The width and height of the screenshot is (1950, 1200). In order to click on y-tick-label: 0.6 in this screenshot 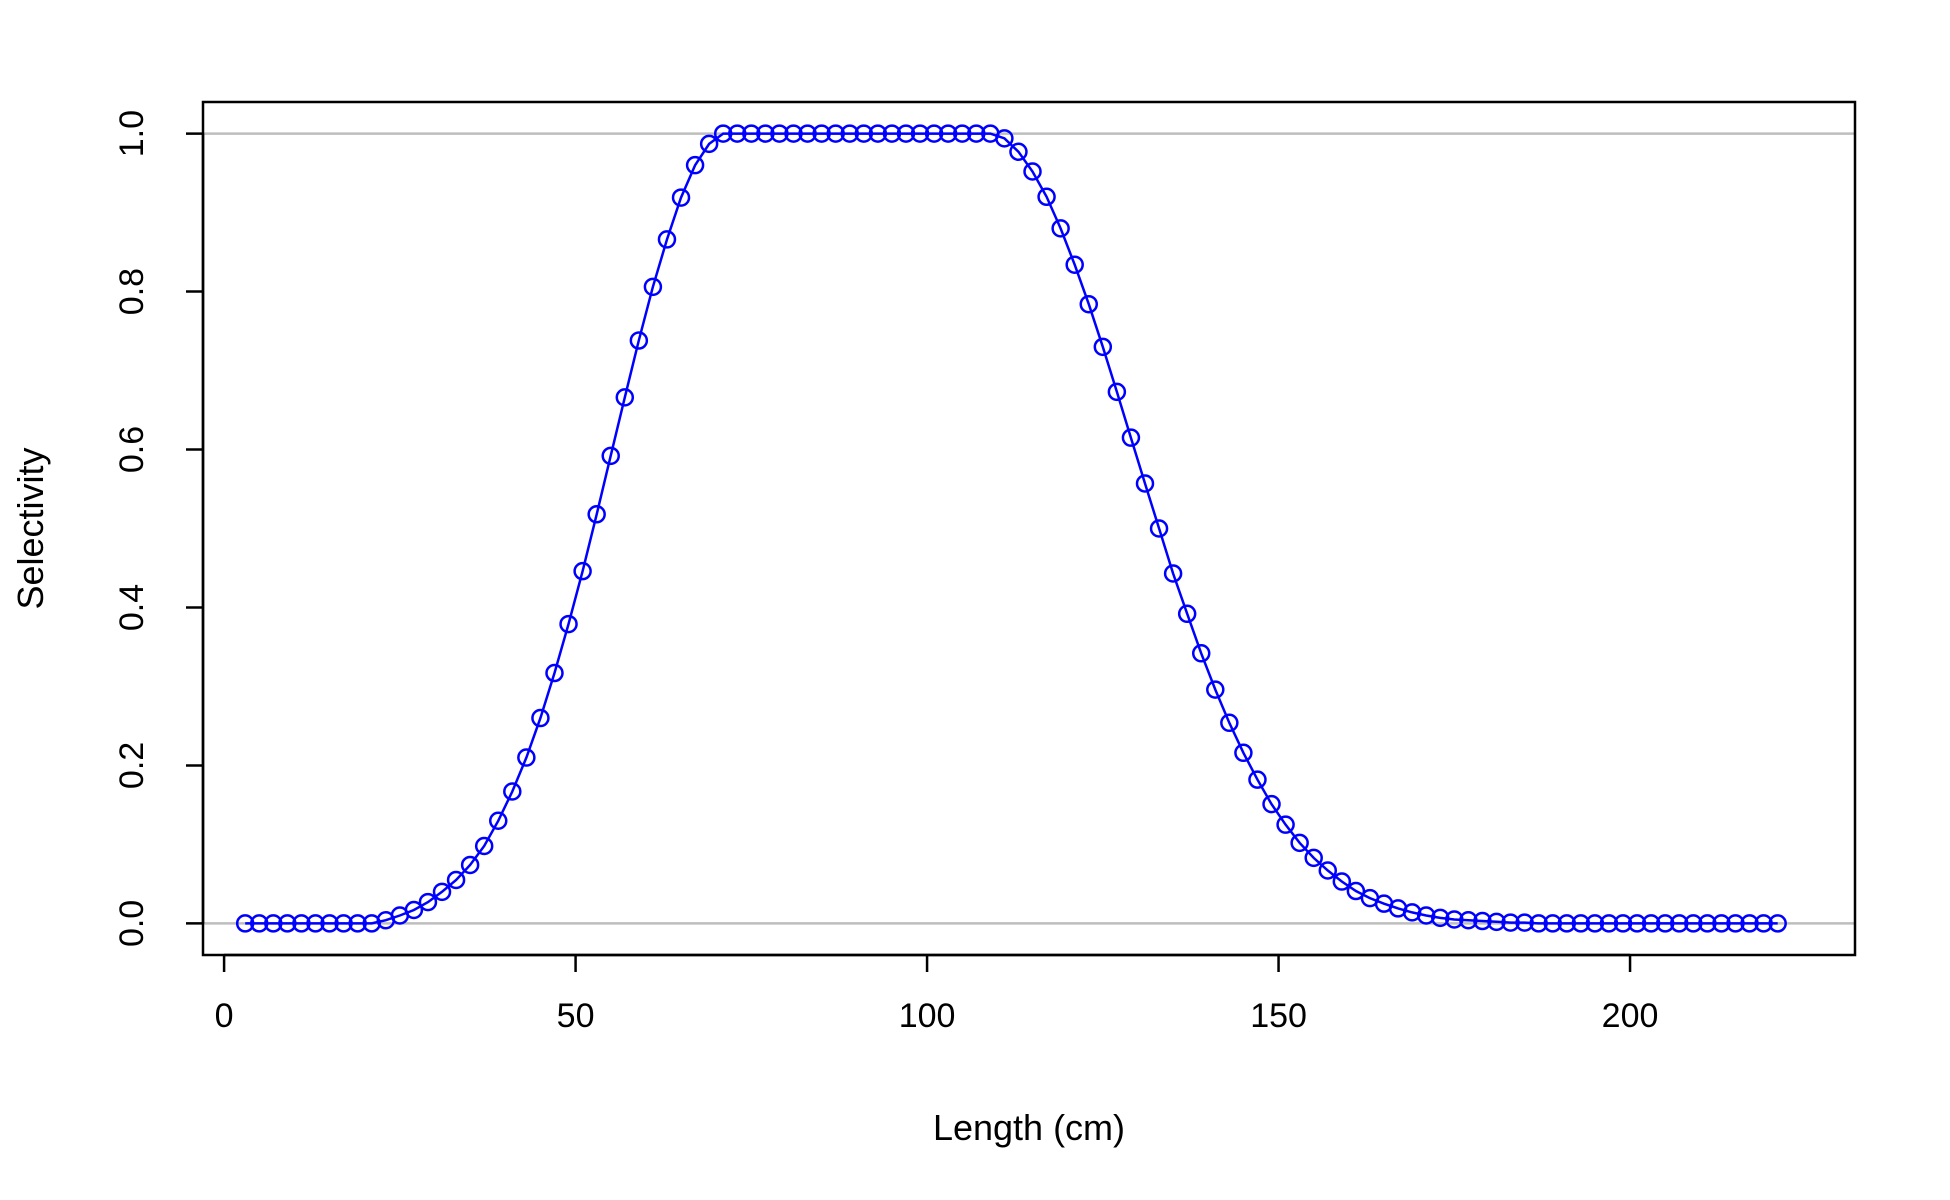, I will do `click(132, 449)`.